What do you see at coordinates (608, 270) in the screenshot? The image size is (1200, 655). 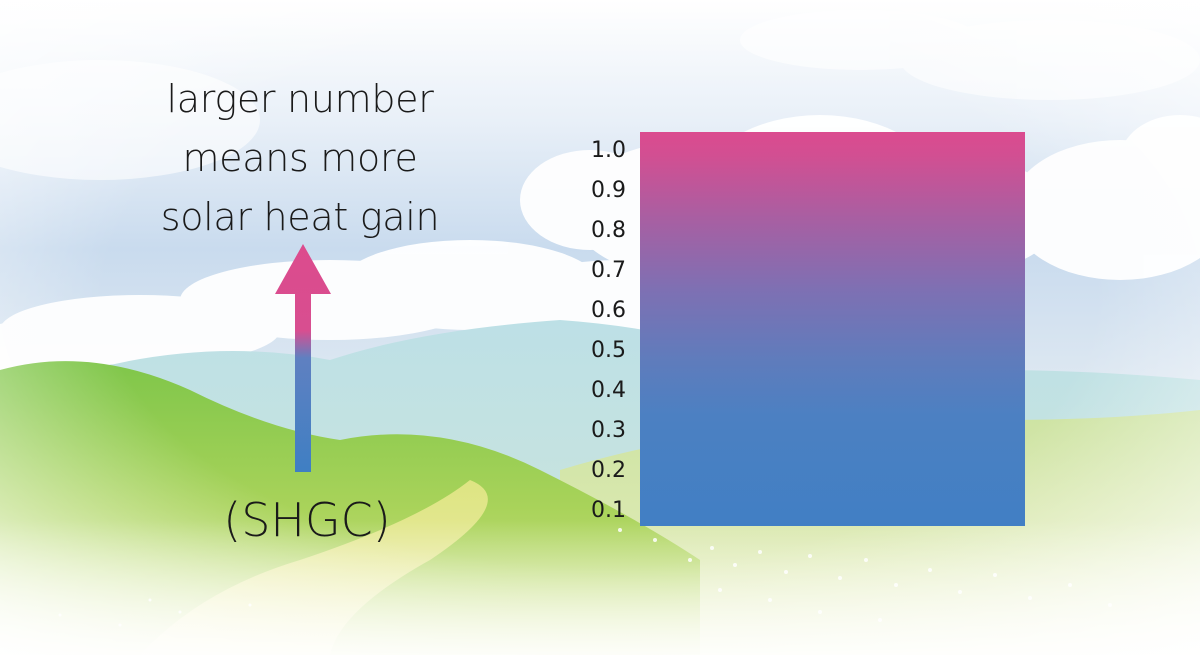 I see `scale-tick-0-7: 0.7` at bounding box center [608, 270].